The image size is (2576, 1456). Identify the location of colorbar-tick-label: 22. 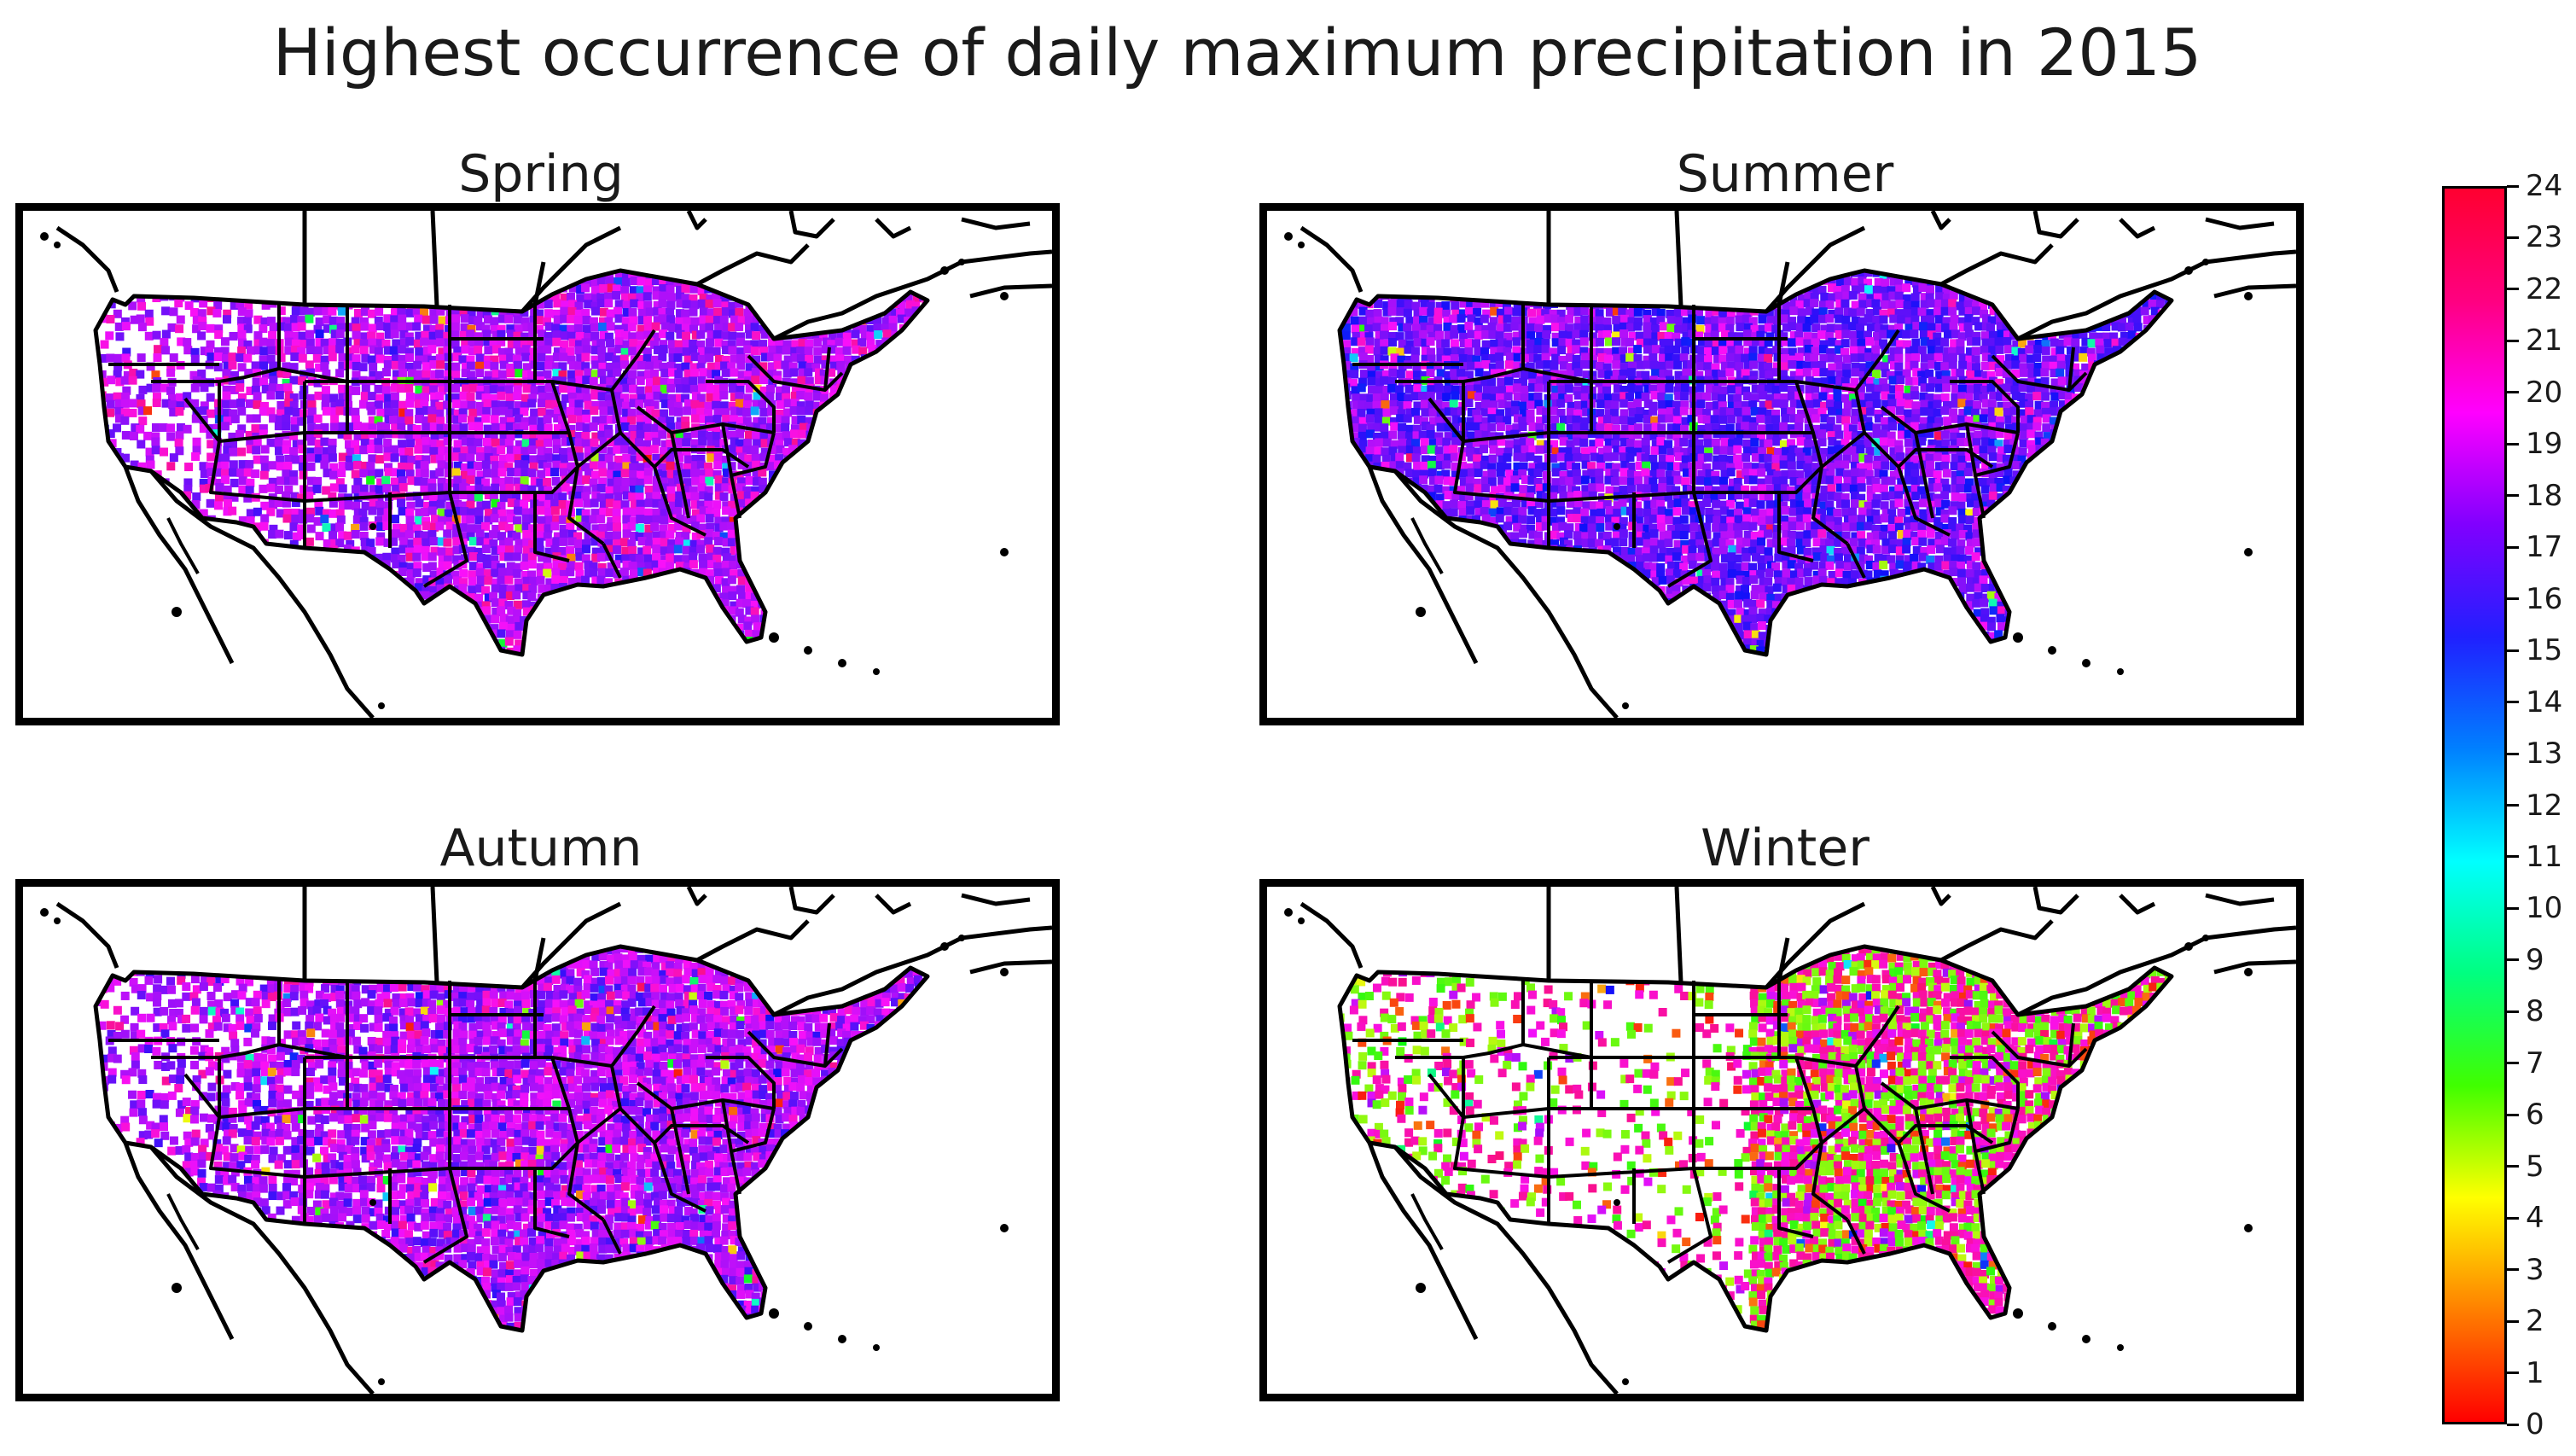
(2544, 289).